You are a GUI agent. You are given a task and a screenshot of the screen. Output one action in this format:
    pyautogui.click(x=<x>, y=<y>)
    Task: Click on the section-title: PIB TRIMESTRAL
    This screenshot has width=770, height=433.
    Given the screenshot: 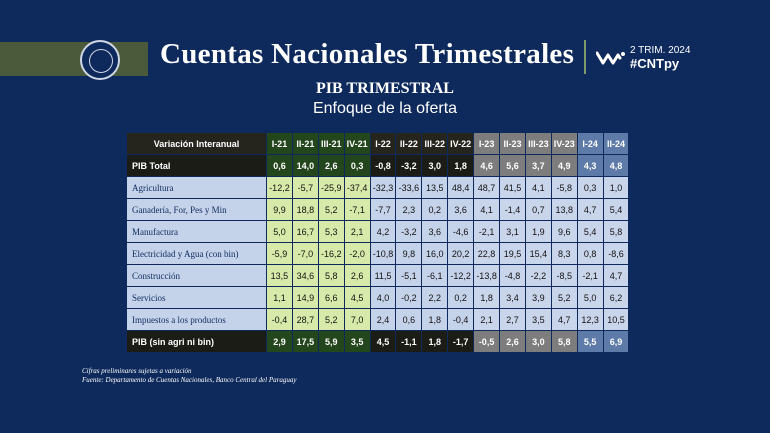 What is the action you would take?
    pyautogui.click(x=385, y=88)
    